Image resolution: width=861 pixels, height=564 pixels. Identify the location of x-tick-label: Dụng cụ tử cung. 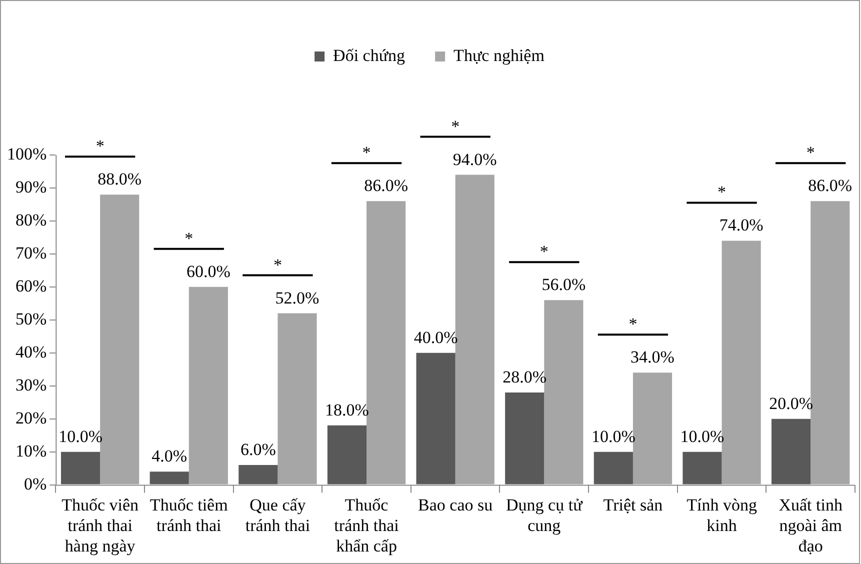
(545, 515).